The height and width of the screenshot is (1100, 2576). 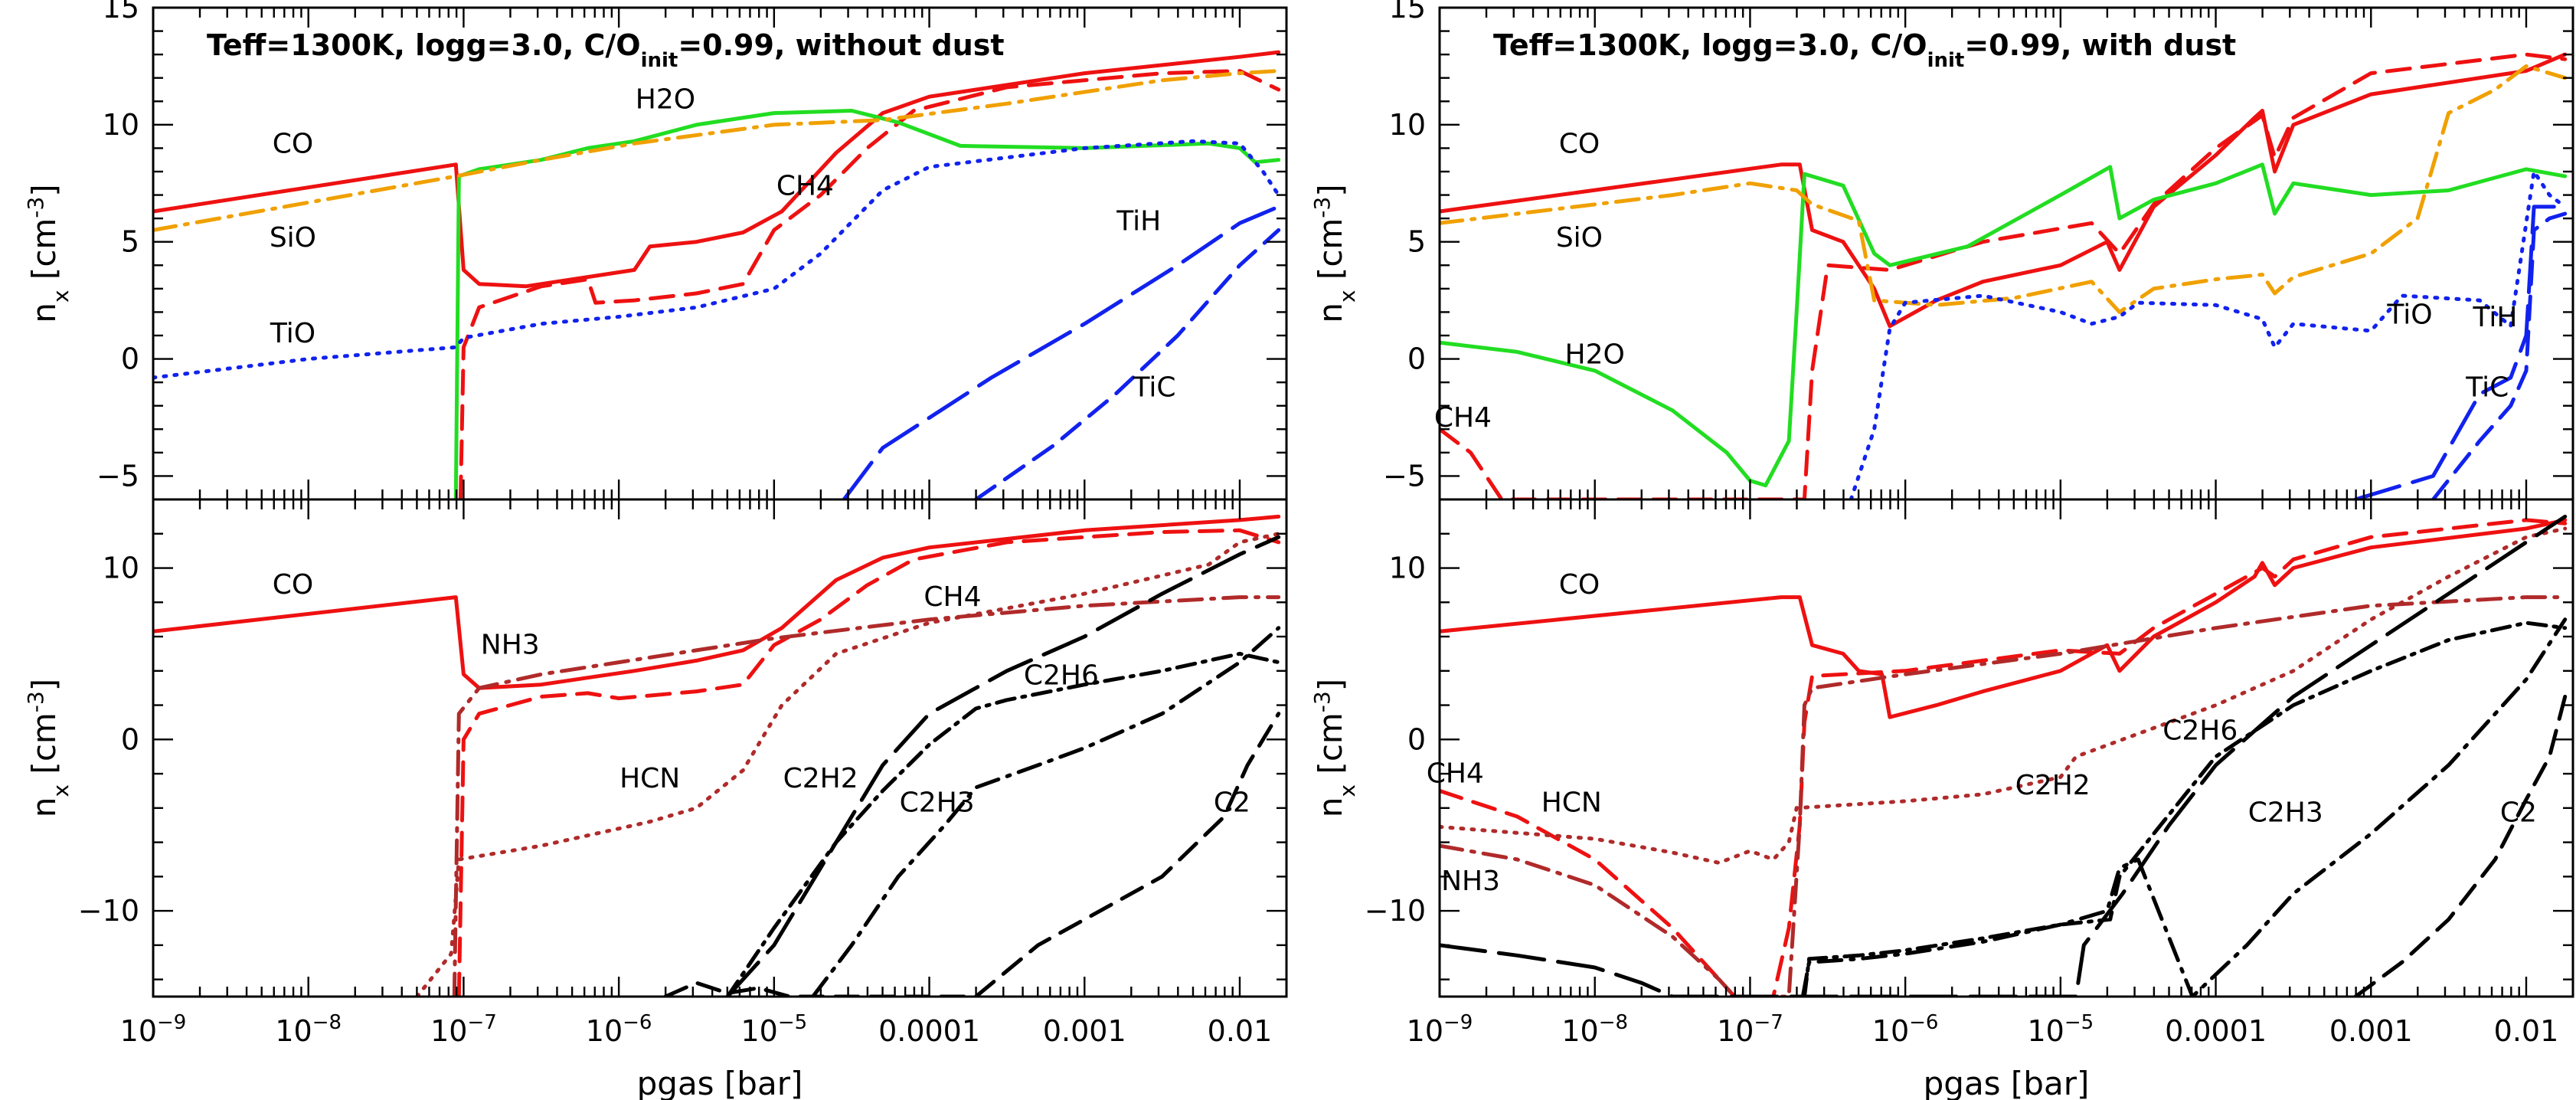 What do you see at coordinates (1061, 676) in the screenshot?
I see `series-label-c2h6: C2H6` at bounding box center [1061, 676].